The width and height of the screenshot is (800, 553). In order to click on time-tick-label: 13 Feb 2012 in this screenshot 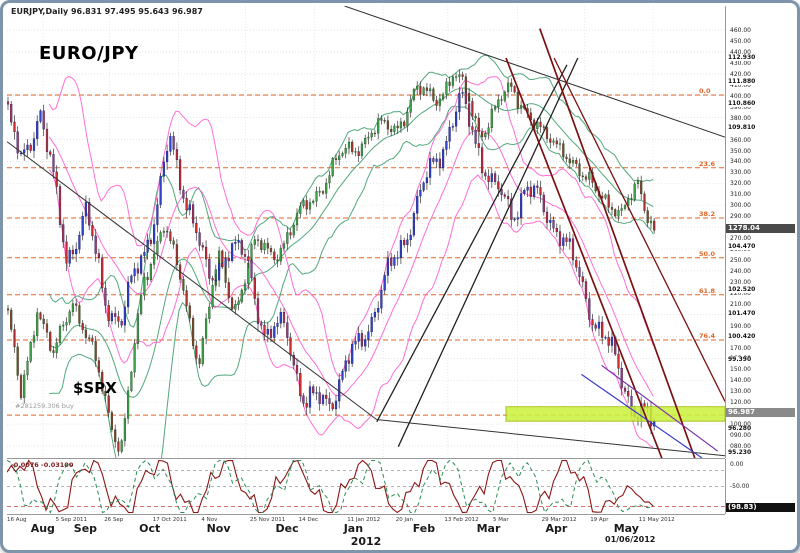, I will do `click(461, 520)`.